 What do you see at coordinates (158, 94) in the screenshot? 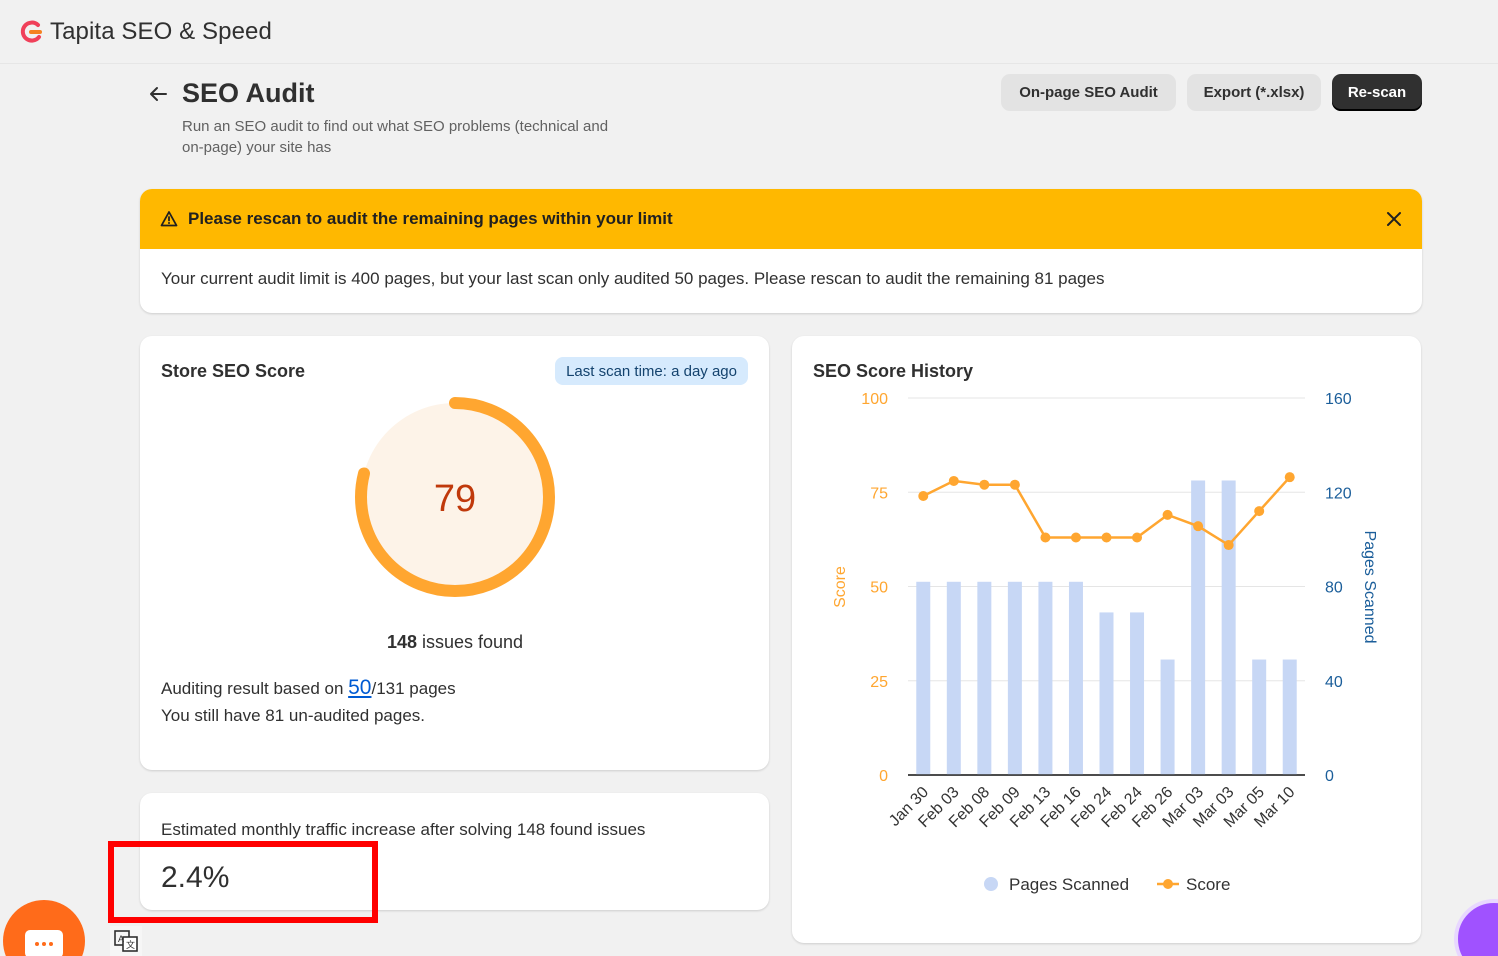
I see `back-arrow-icon` at bounding box center [158, 94].